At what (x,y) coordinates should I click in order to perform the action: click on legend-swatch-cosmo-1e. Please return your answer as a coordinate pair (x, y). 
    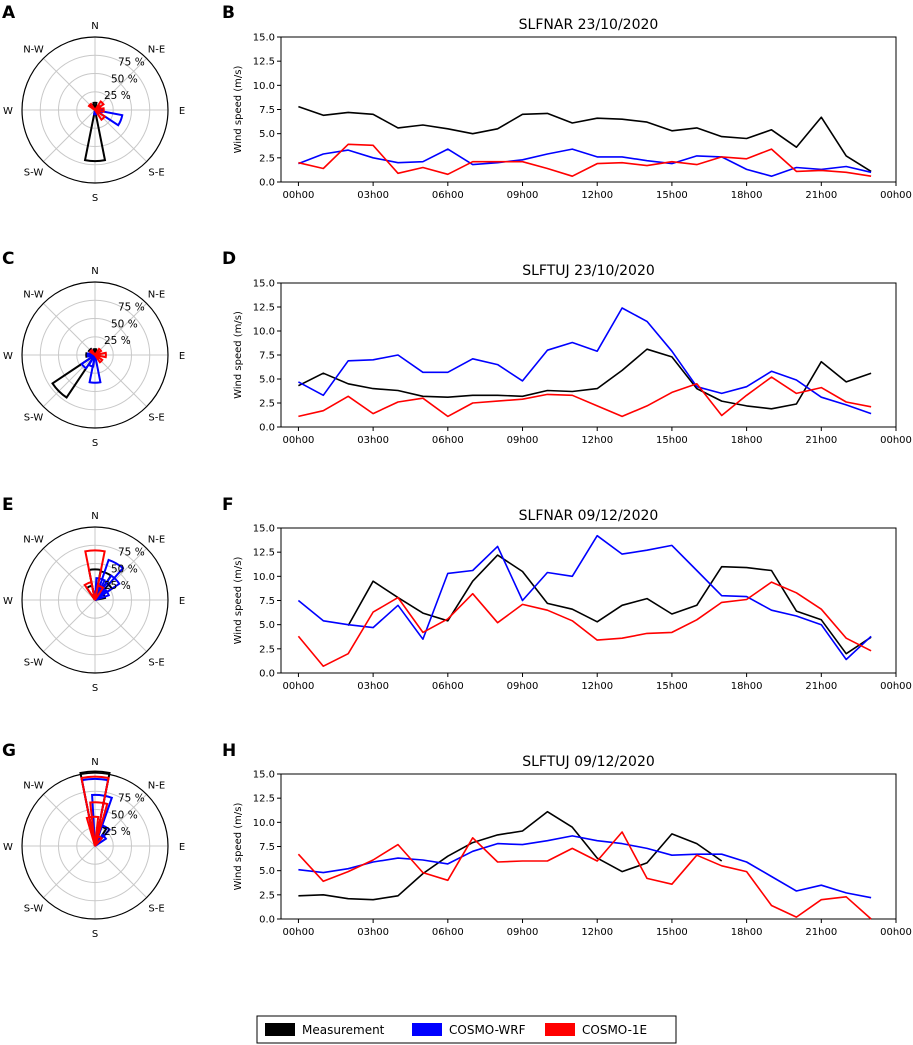
    Looking at the image, I should click on (560, 1029).